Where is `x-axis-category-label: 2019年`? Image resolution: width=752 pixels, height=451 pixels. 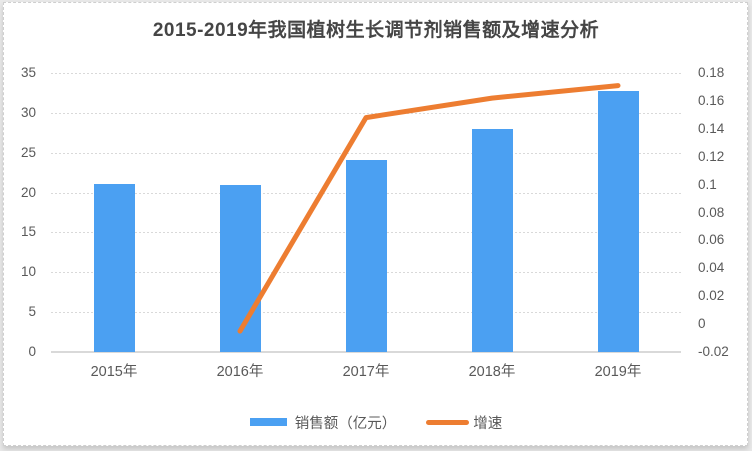 x-axis-category-label: 2019年 is located at coordinates (618, 372).